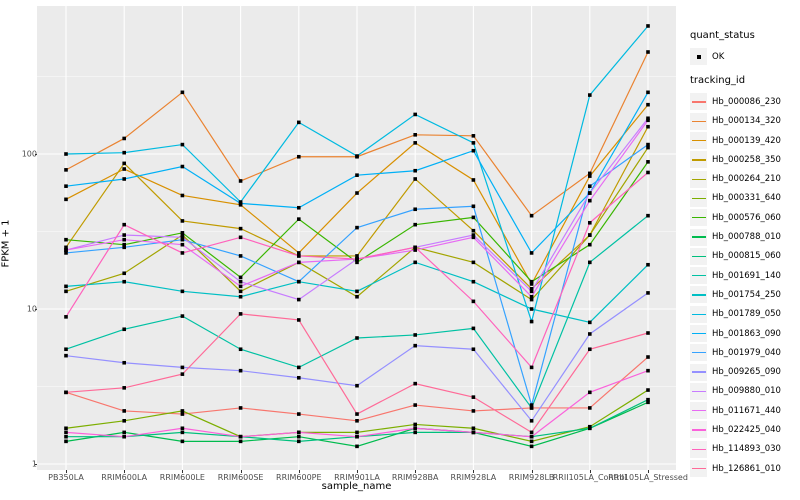 This screenshot has width=800, height=500. Describe the element at coordinates (744, 371) in the screenshot. I see `legend-item-Hb_009265_090: Hb_009265_090` at that location.